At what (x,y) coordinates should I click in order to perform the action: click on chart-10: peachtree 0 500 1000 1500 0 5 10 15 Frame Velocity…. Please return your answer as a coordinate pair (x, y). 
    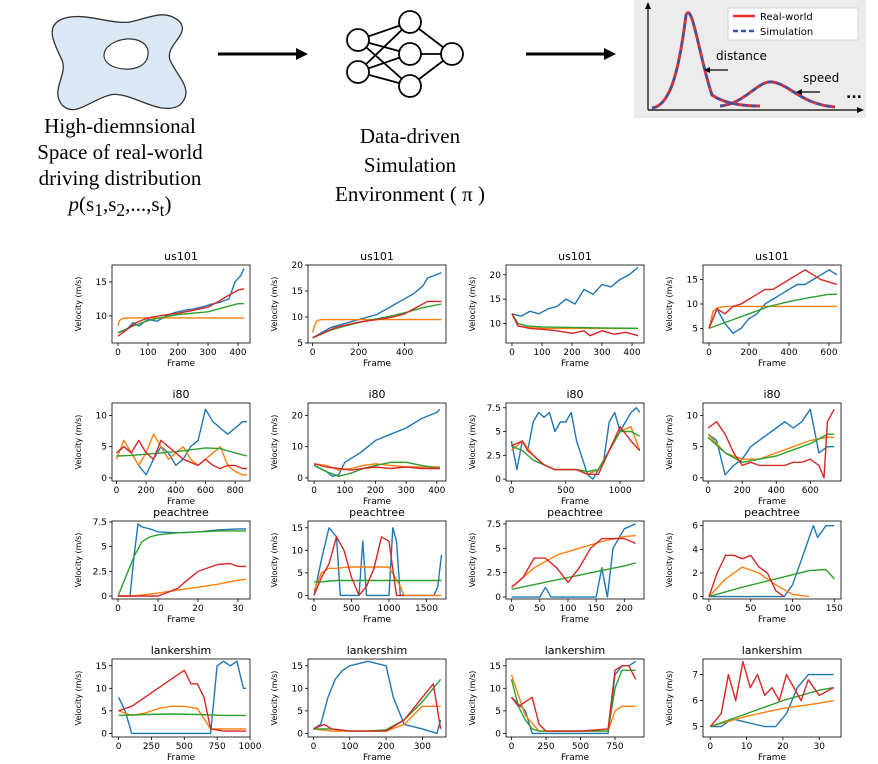
    Looking at the image, I should click on (358, 565).